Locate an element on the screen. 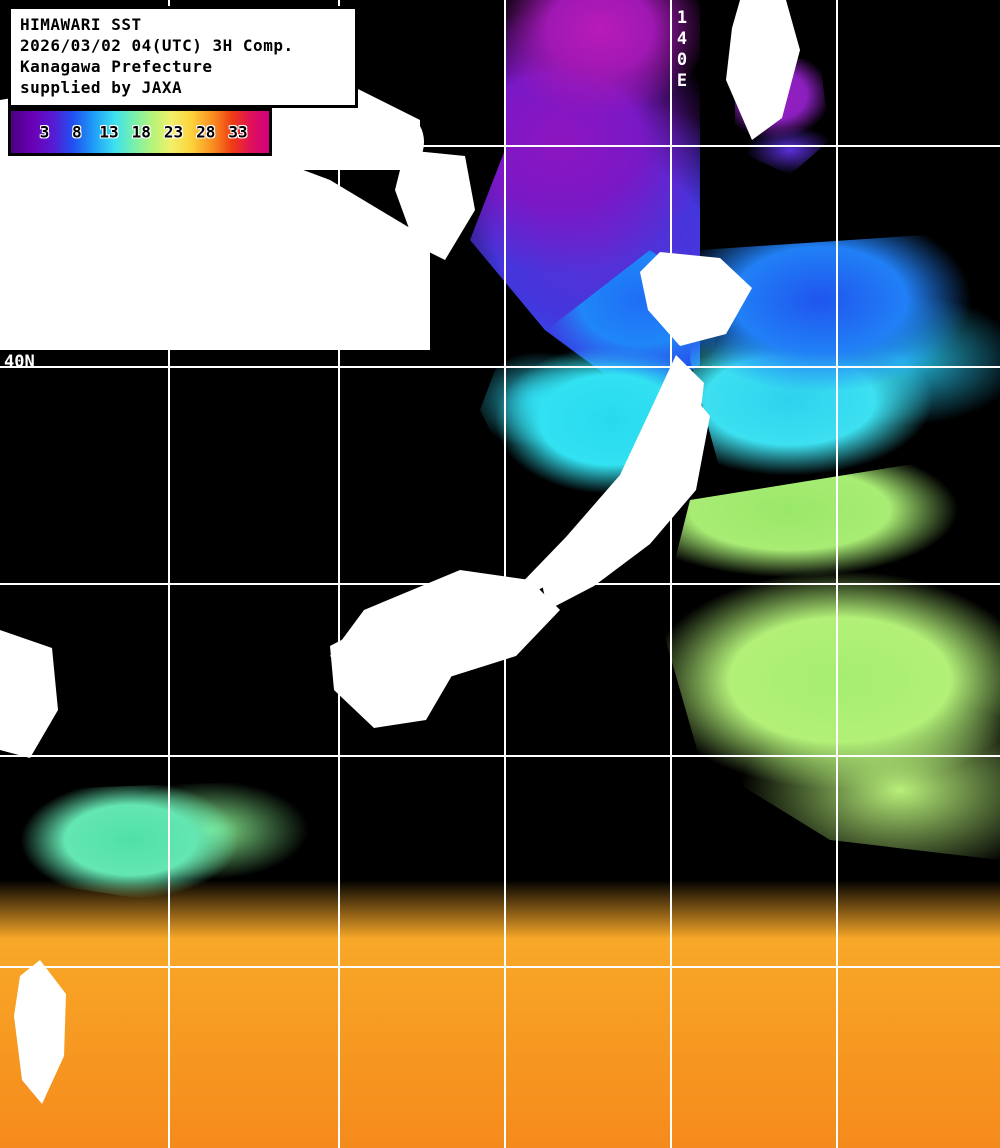  colorbar-tick-23: 23 is located at coordinates (173, 132).